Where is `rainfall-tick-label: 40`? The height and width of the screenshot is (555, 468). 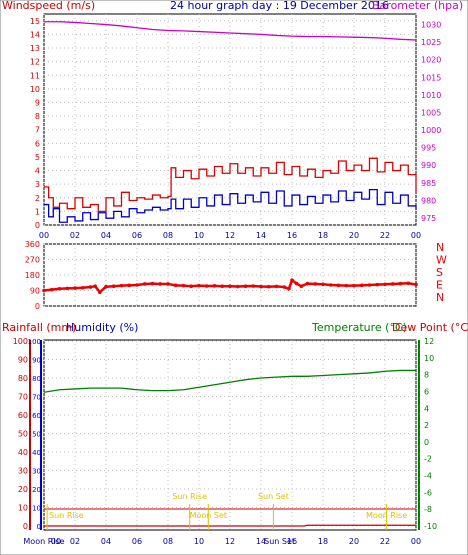 rainfall-tick-label: 40 is located at coordinates (23, 452).